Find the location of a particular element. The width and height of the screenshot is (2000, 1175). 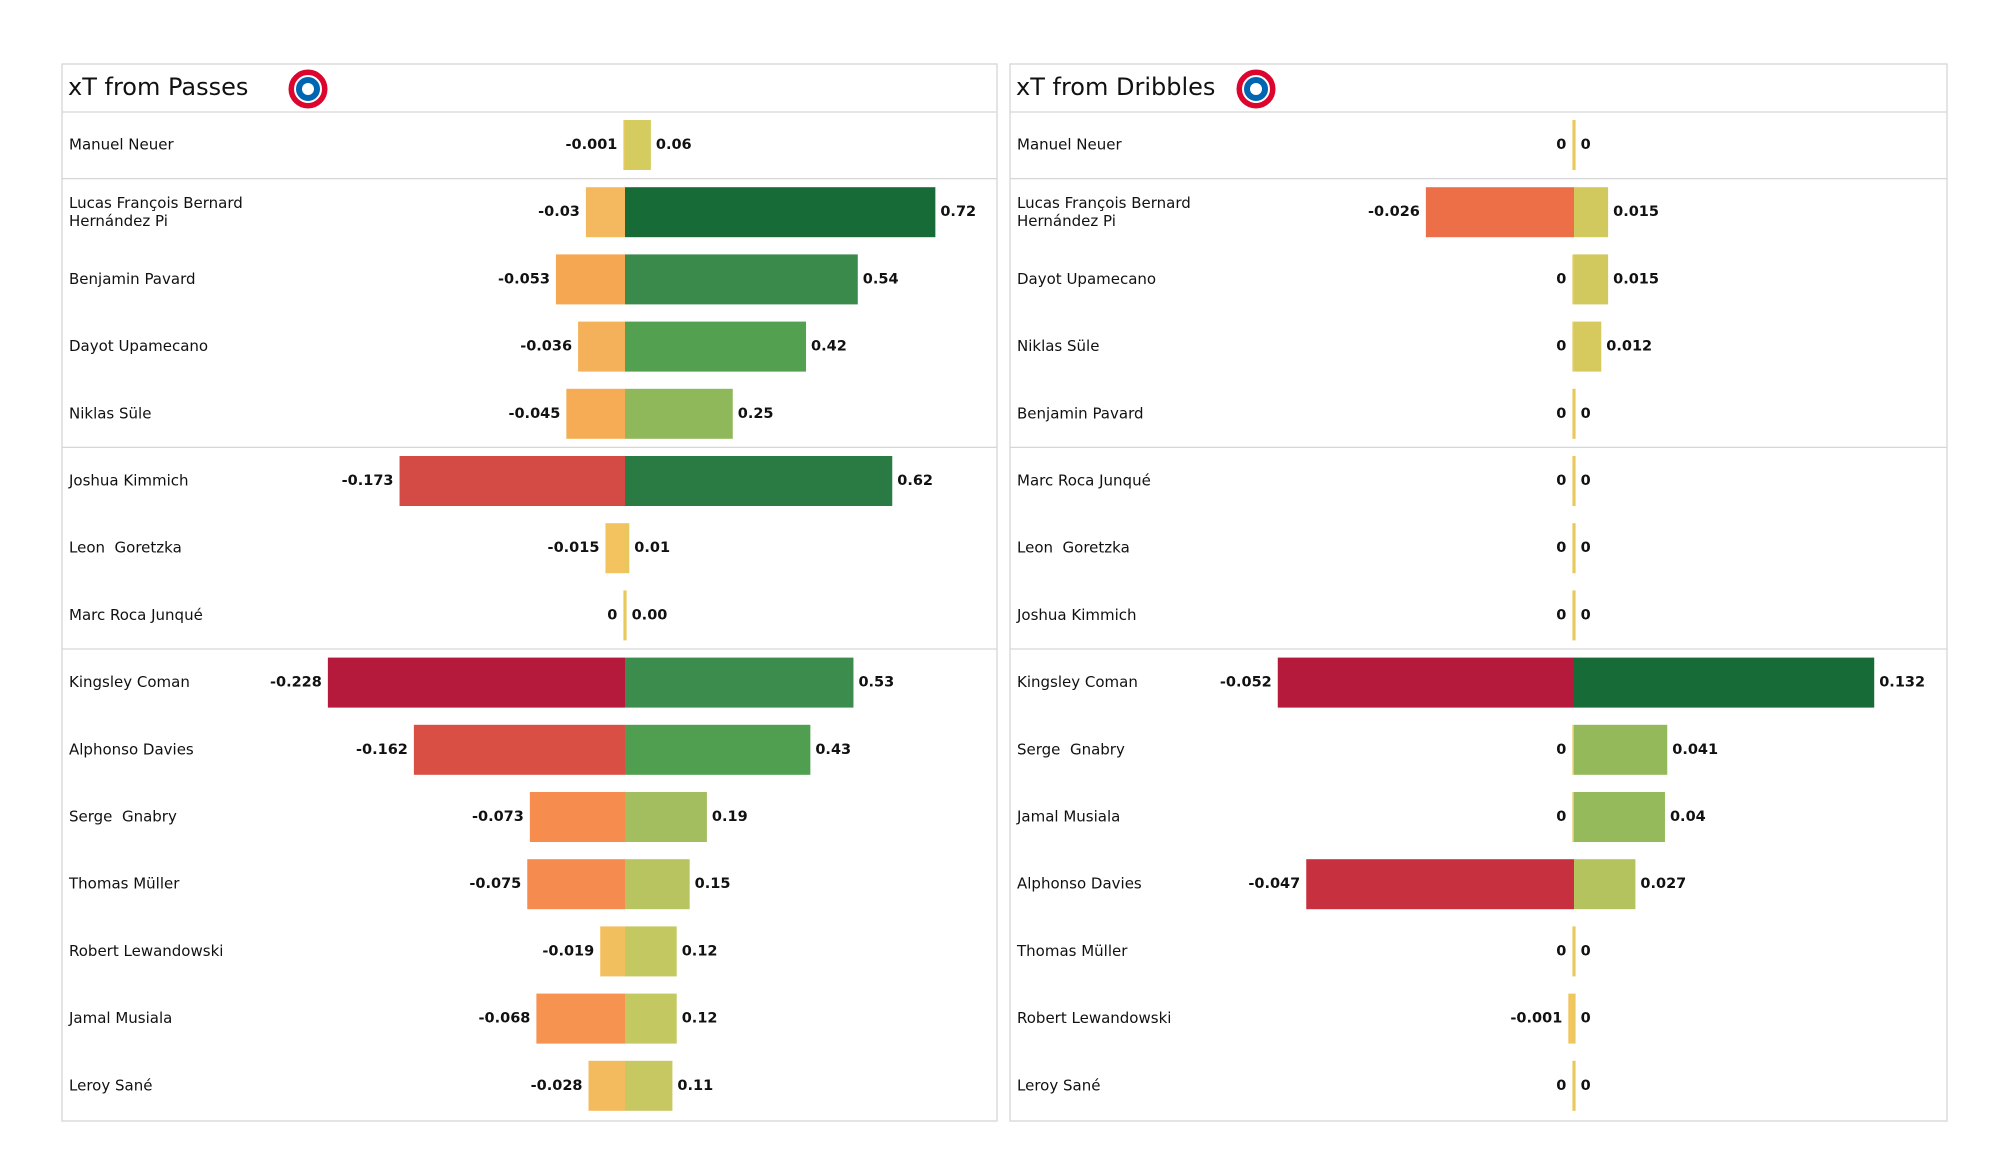

value-label: 0.53 is located at coordinates (876, 683).